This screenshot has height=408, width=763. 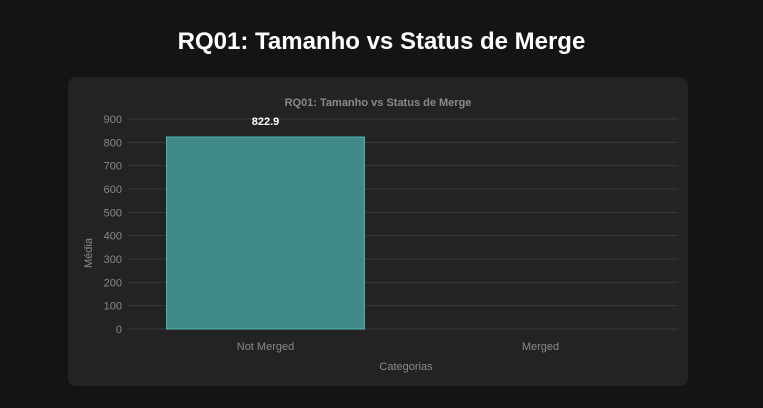 I want to click on y-tick-label: 100, so click(x=113, y=307).